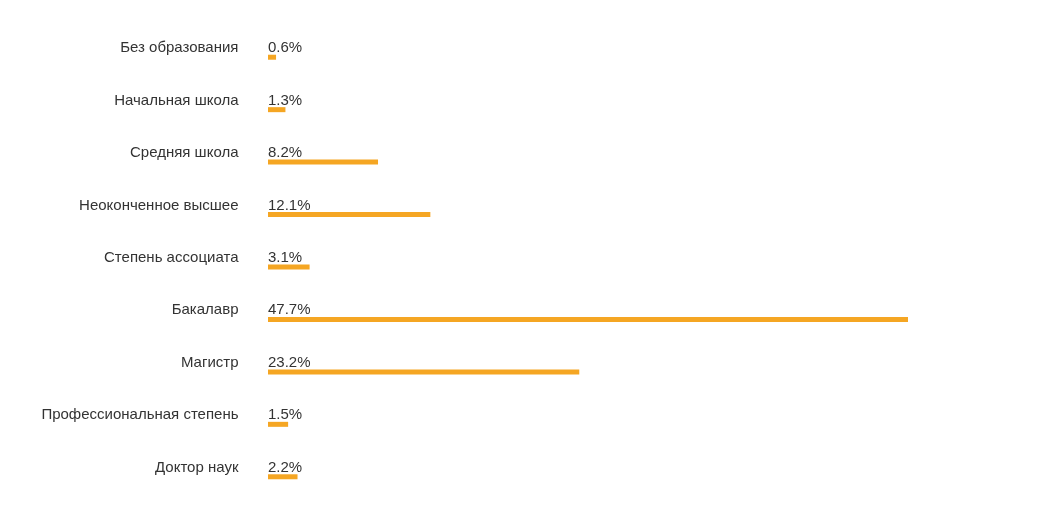 Image resolution: width=1040 pixels, height=524 pixels. What do you see at coordinates (184, 152) in the screenshot?
I see `y-tick-label: Средняя школа` at bounding box center [184, 152].